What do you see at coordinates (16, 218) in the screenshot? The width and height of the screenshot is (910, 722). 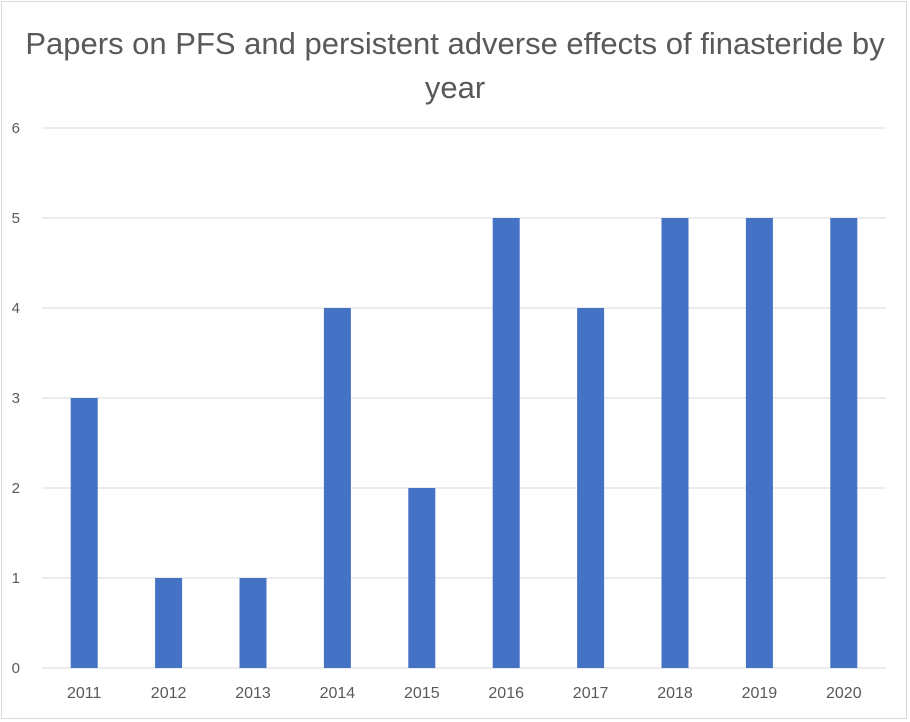 I see `y-tick-label: 5` at bounding box center [16, 218].